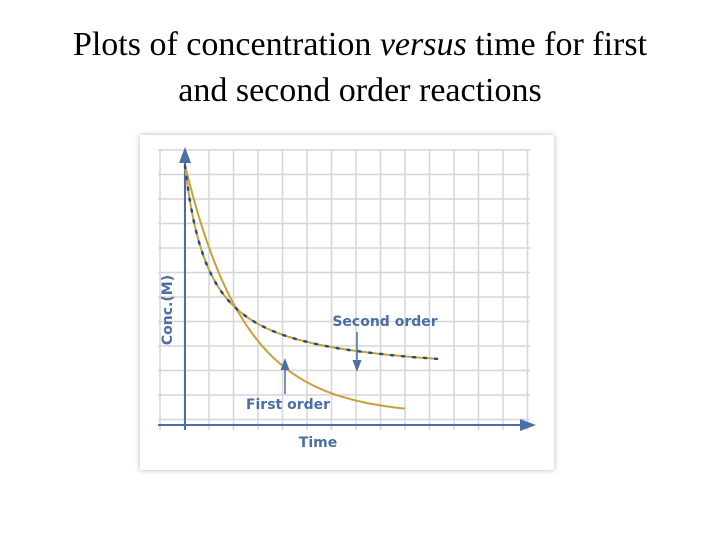  I want to click on x-axis-label: Time, so click(318, 443).